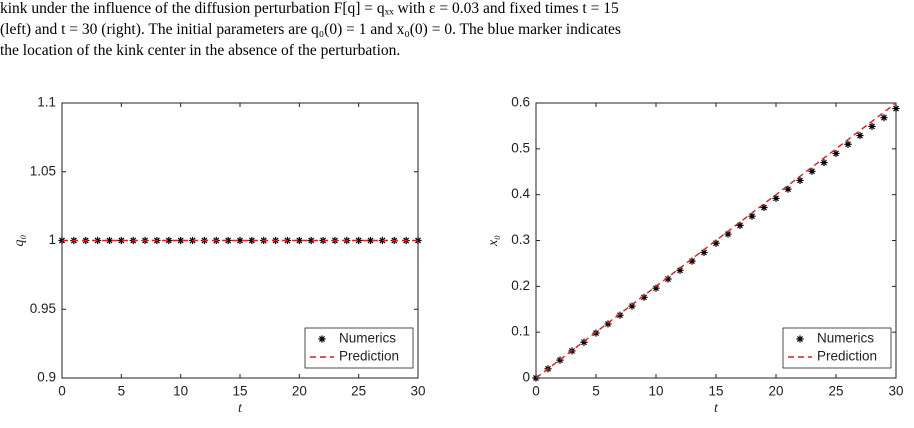 The image size is (914, 428). I want to click on y-tick-label: 1, so click(52, 239).